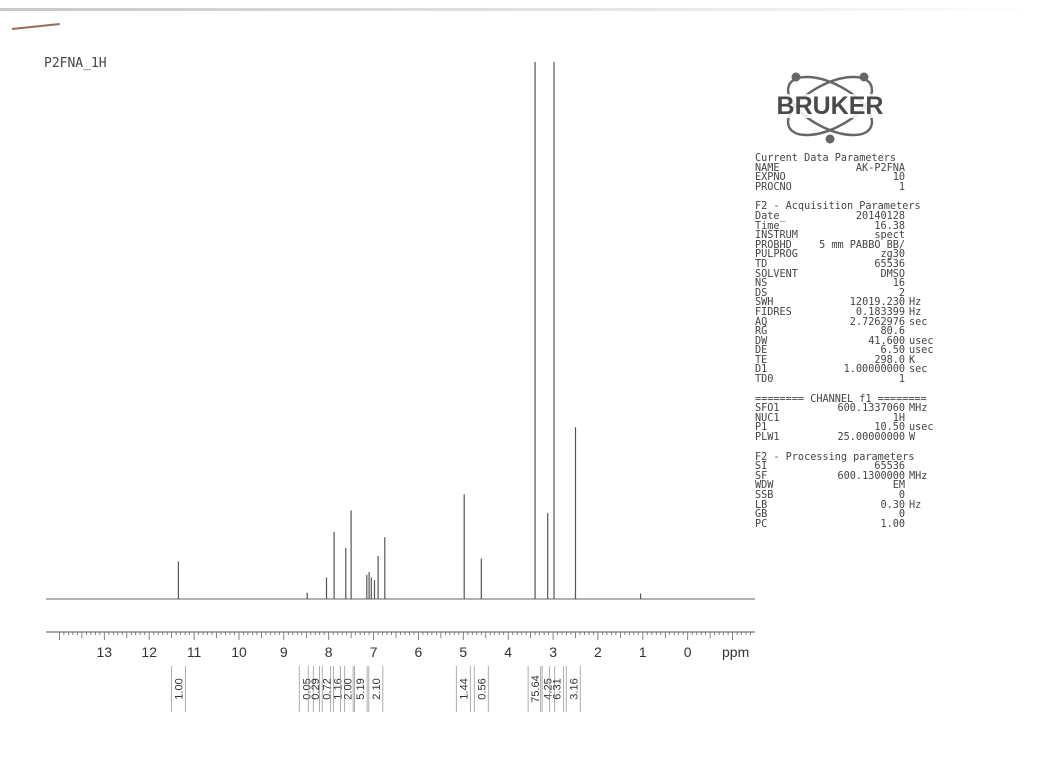 The height and width of the screenshot is (764, 1045). Describe the element at coordinates (558, 688) in the screenshot. I see `integral-value: 6.31` at that location.